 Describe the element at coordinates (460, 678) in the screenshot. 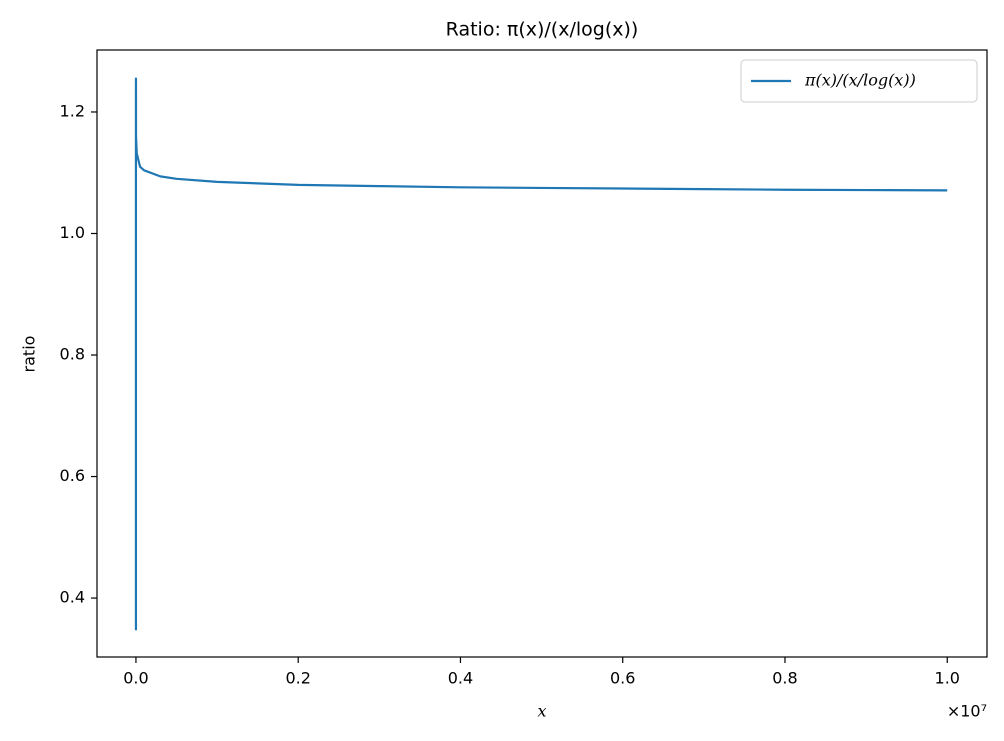

I see `x-tick-label: 0.4` at that location.